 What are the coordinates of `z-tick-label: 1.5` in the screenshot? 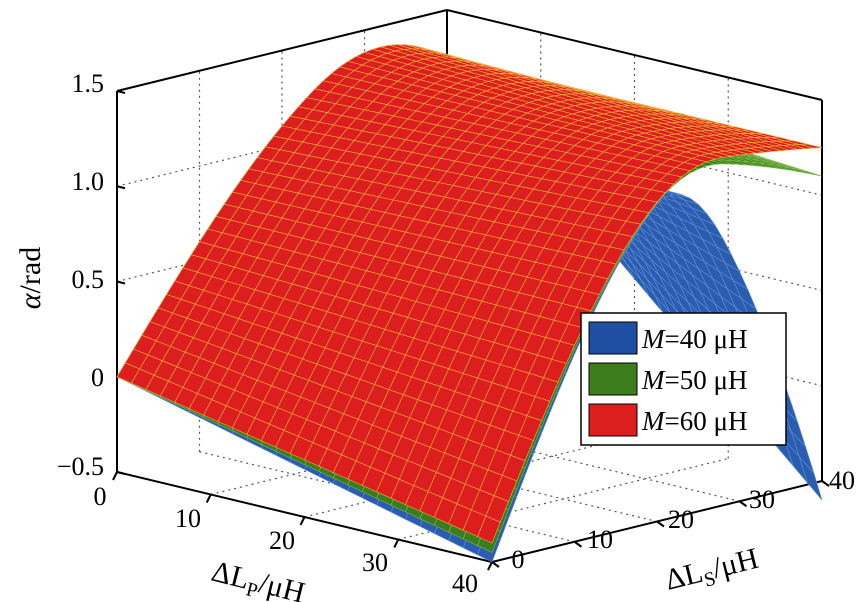 It's located at (88, 83).